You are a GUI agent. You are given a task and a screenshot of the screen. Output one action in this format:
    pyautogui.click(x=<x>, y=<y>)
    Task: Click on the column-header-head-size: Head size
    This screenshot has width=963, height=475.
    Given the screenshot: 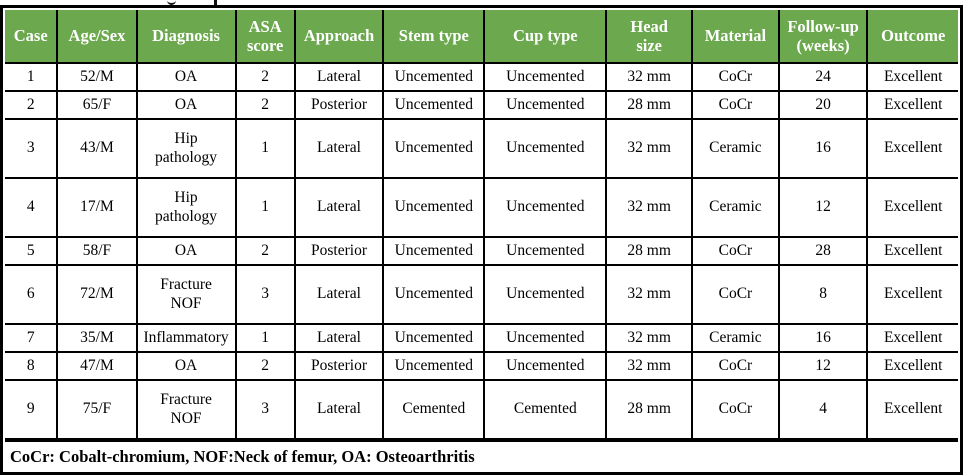 What is the action you would take?
    pyautogui.click(x=649, y=37)
    